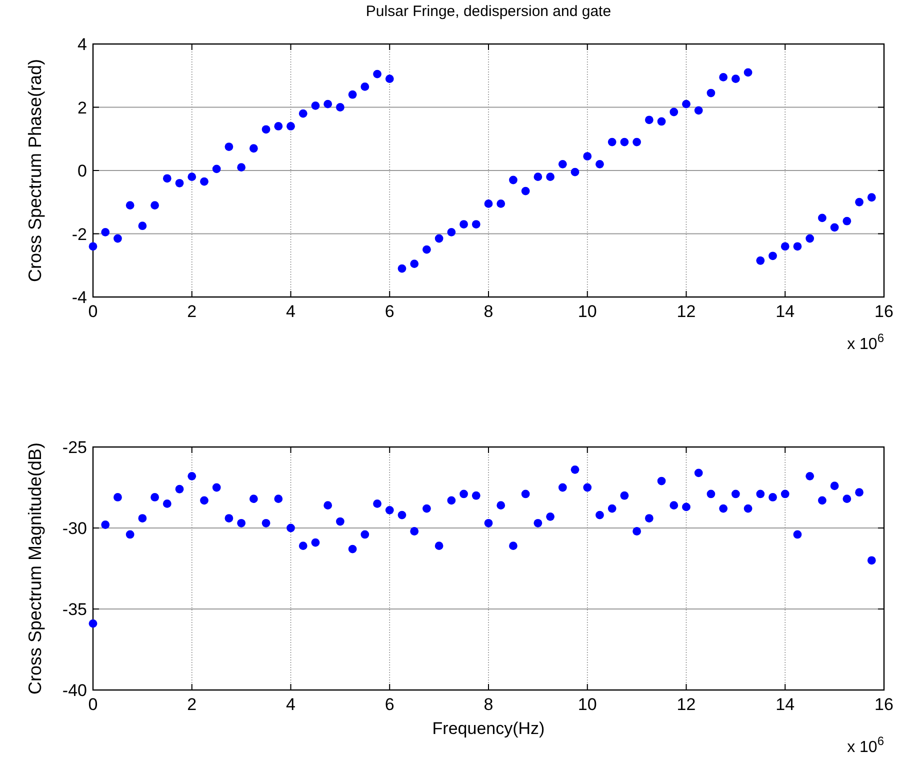  I want to click on y-tick-label: -40, so click(74, 690).